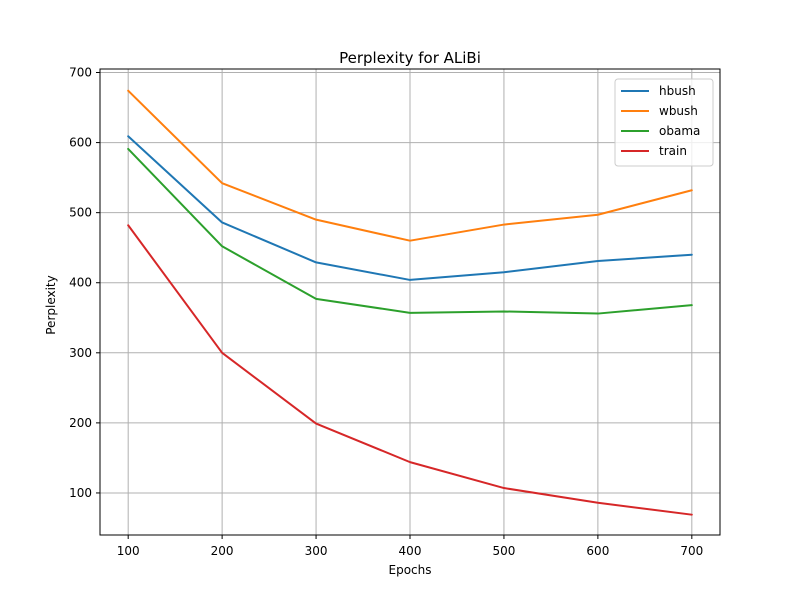  What do you see at coordinates (410, 551) in the screenshot?
I see `x-tick-label: 400` at bounding box center [410, 551].